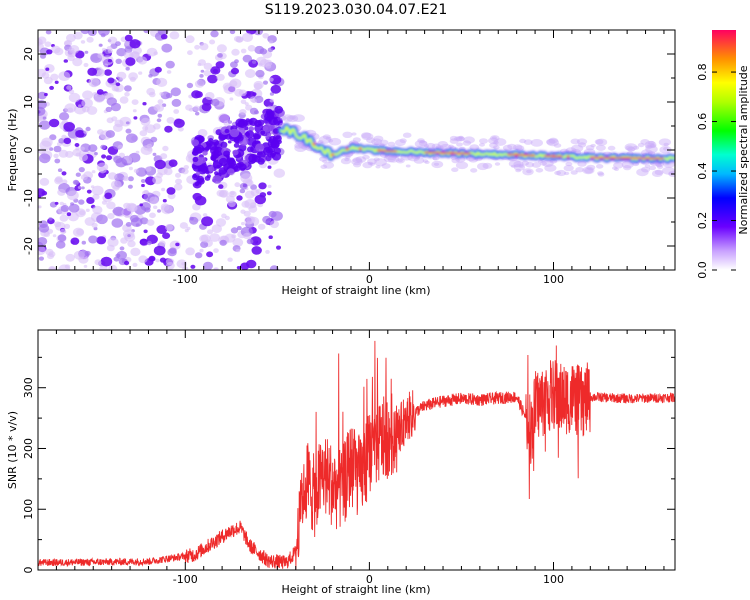 Image resolution: width=750 pixels, height=600 pixels. Describe the element at coordinates (369, 279) in the screenshot. I see `spectrogram-x-tick-label: 0` at that location.